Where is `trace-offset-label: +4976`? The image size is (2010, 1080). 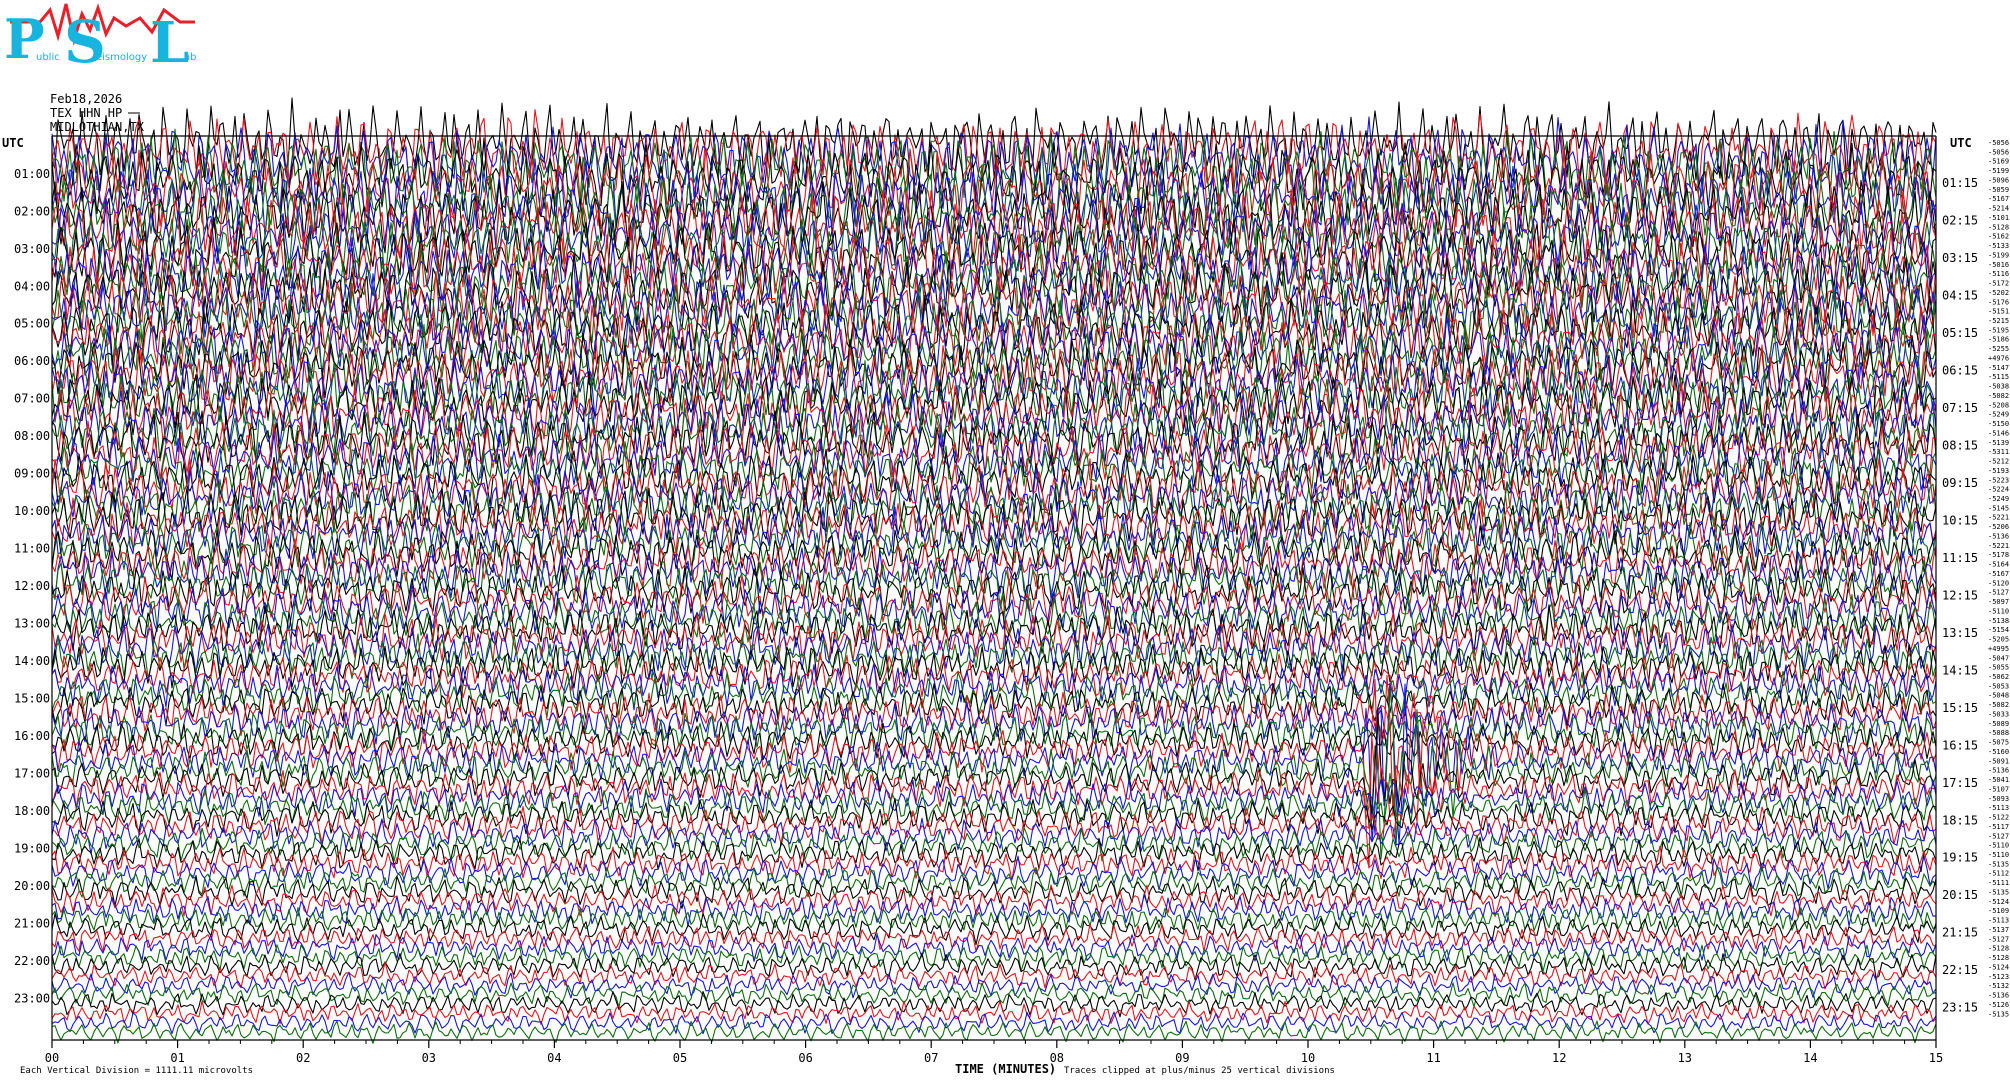 trace-offset-label: +4976 is located at coordinates (1998, 358).